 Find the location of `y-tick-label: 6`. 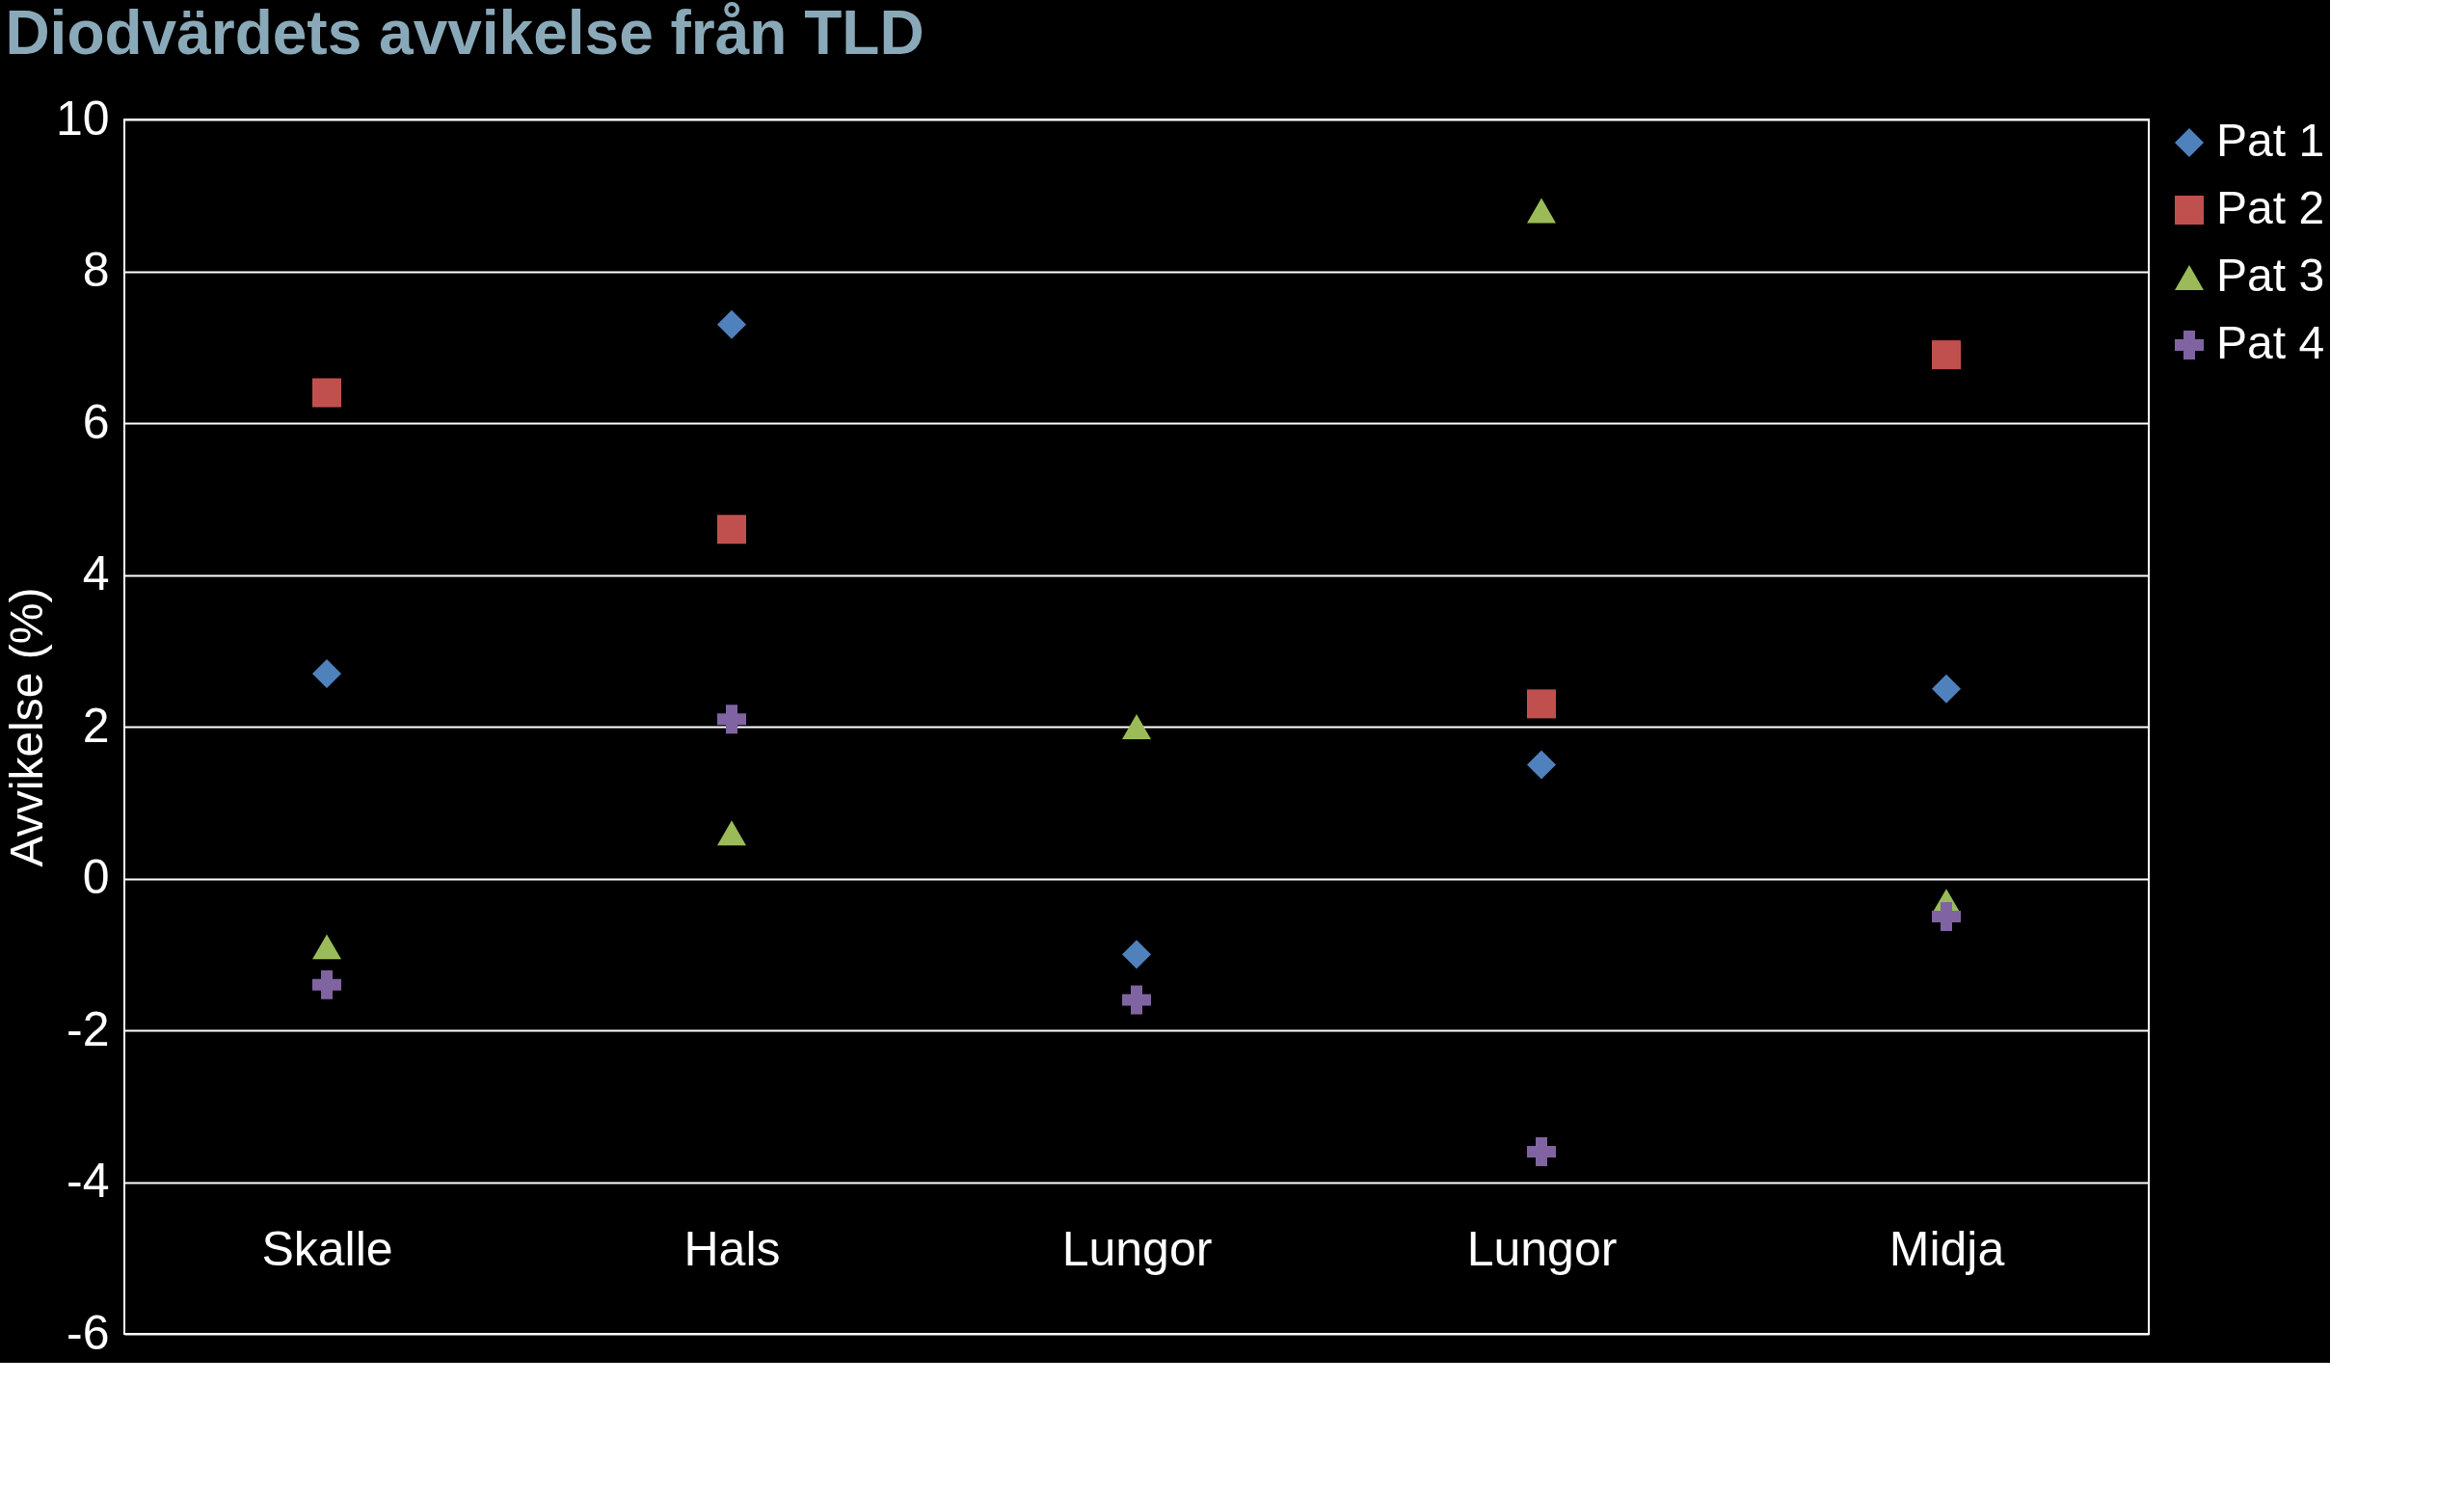

y-tick-label: 6 is located at coordinates (96, 421).